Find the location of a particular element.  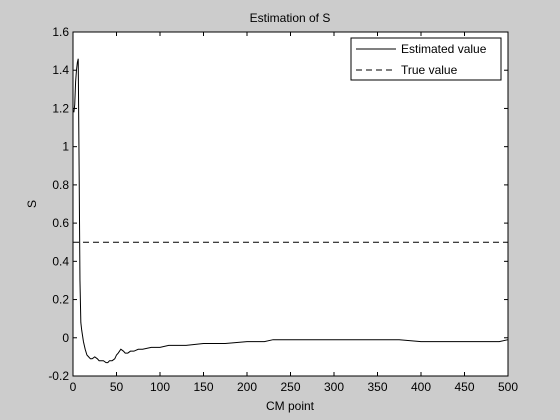

y-tick-label: 0.8 is located at coordinates (60, 185).